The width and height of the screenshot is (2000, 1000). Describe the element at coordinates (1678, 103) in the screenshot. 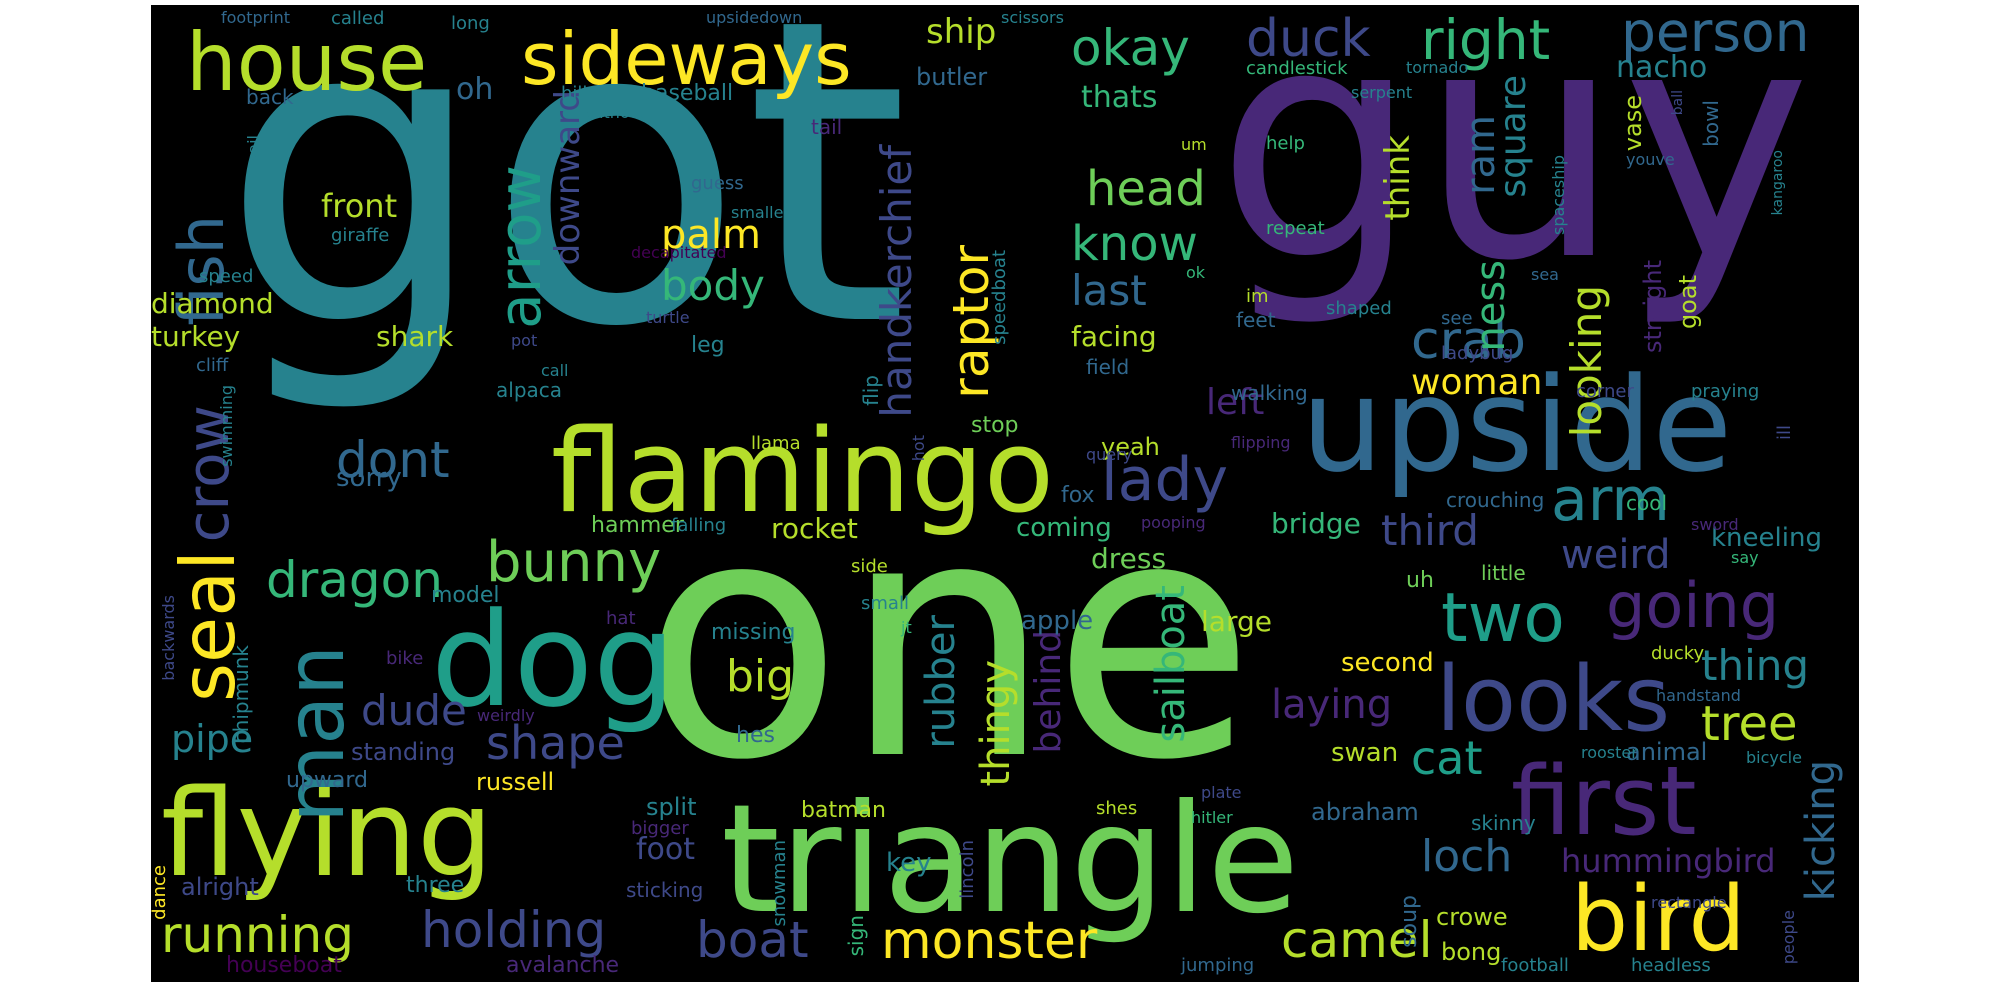

I see `word-ball: ball` at that location.